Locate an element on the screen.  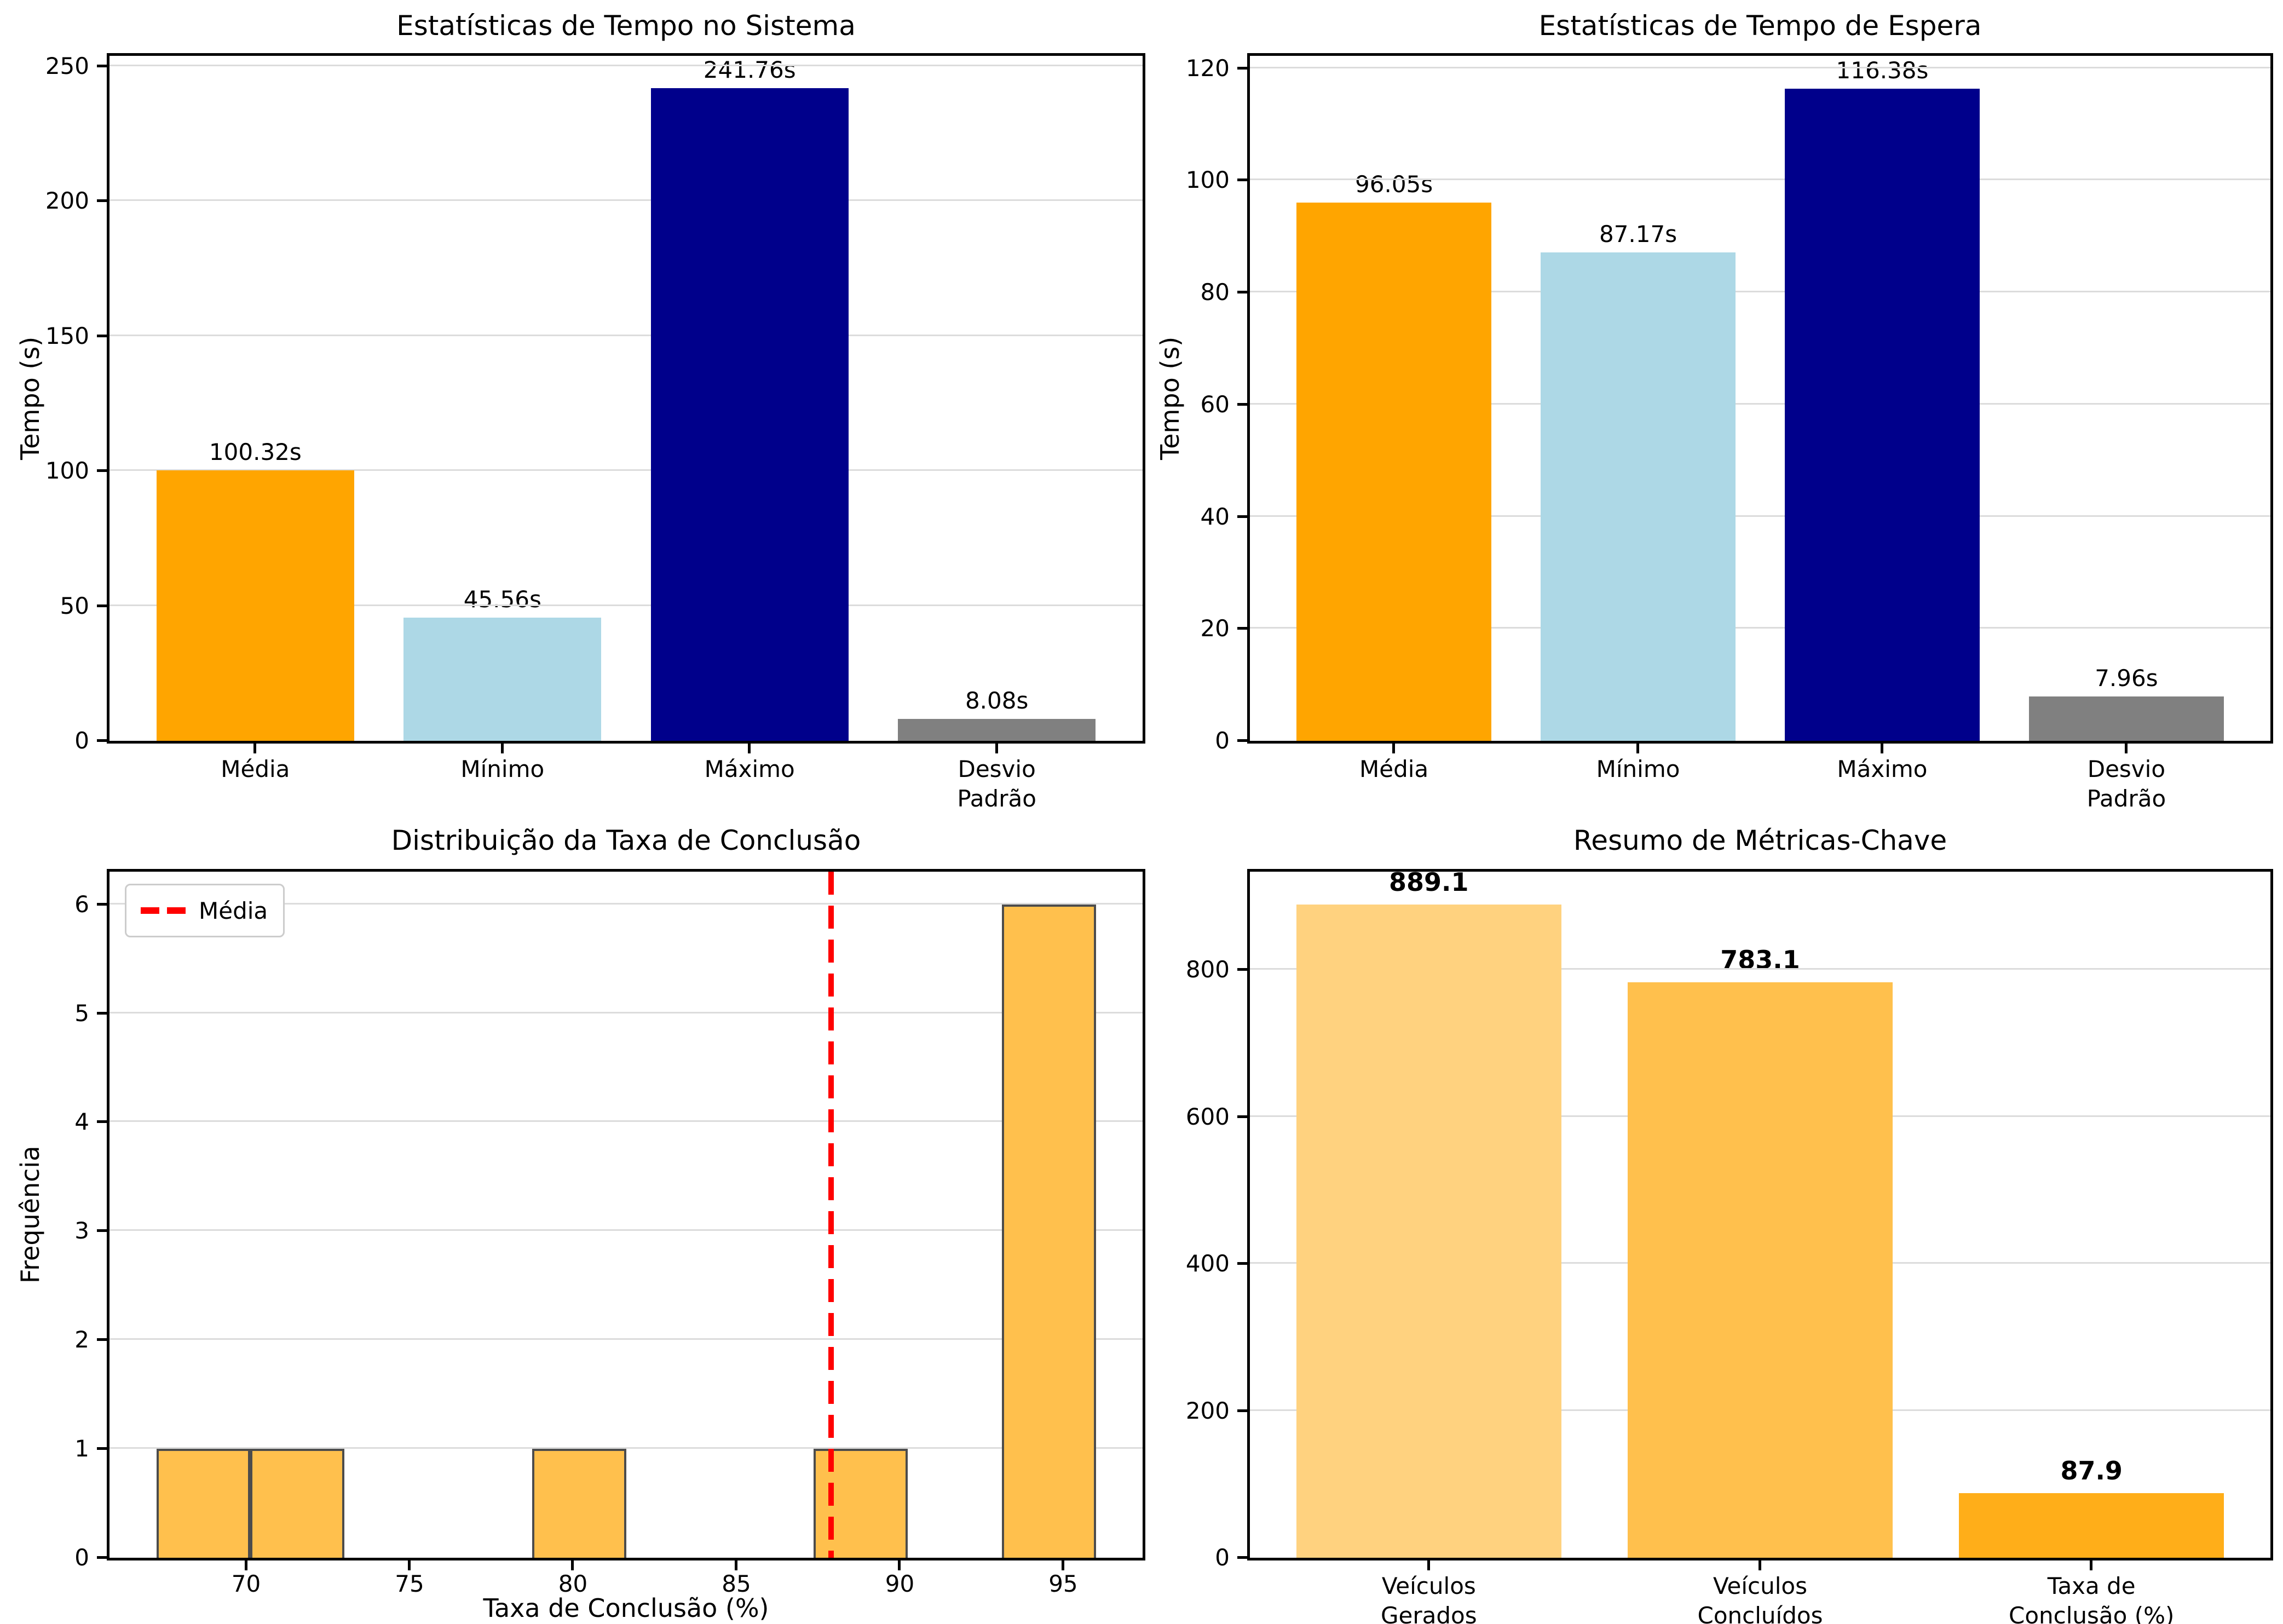
x-tick-label: Mínimo is located at coordinates (502, 769).